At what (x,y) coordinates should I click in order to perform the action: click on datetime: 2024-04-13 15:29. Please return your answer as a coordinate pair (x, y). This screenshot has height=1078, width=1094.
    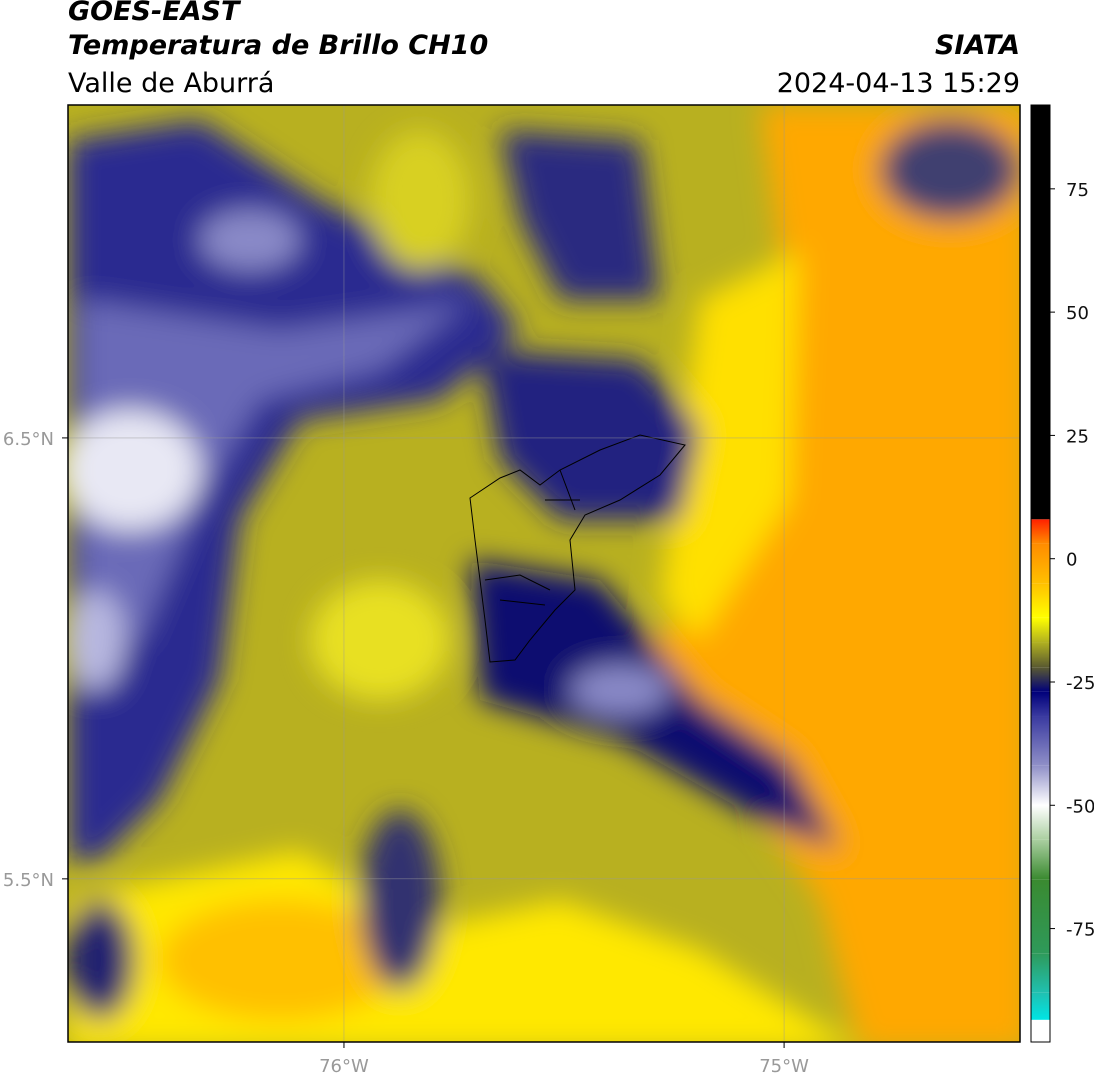
    Looking at the image, I should click on (898, 83).